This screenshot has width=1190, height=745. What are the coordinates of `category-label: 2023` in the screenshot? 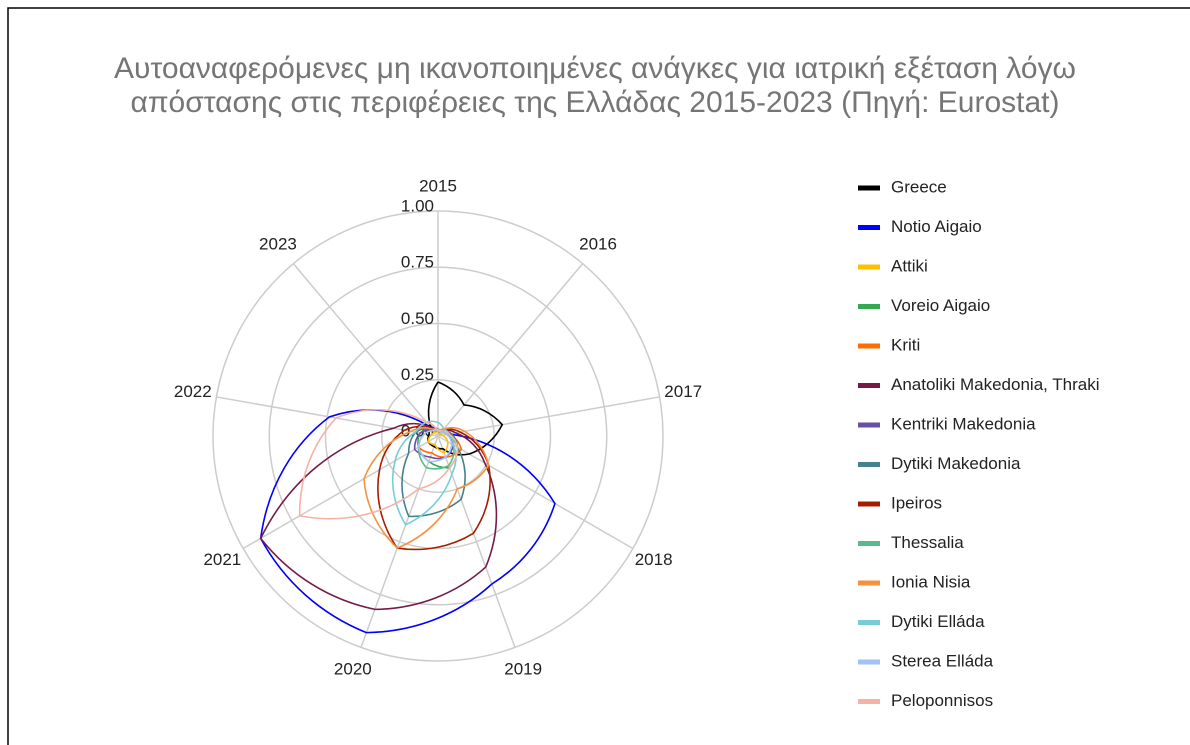 It's located at (278, 244).